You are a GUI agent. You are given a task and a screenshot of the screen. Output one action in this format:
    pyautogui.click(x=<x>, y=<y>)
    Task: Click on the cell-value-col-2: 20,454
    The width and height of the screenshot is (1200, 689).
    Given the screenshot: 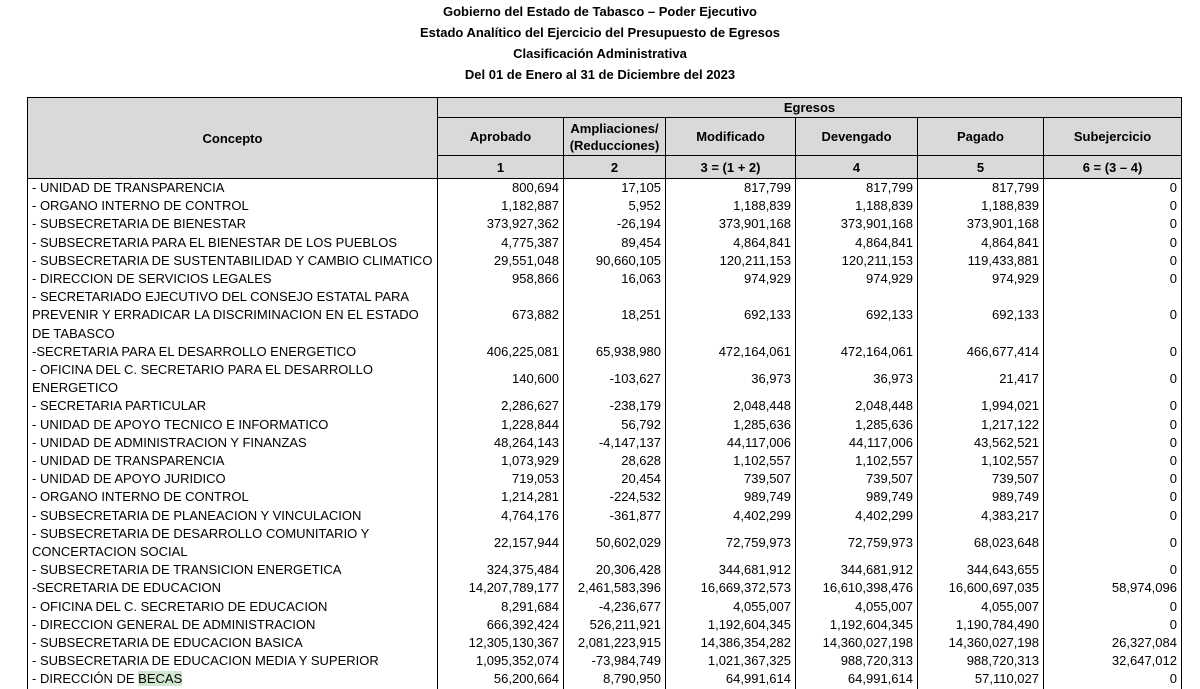 What is the action you would take?
    pyautogui.click(x=614, y=479)
    